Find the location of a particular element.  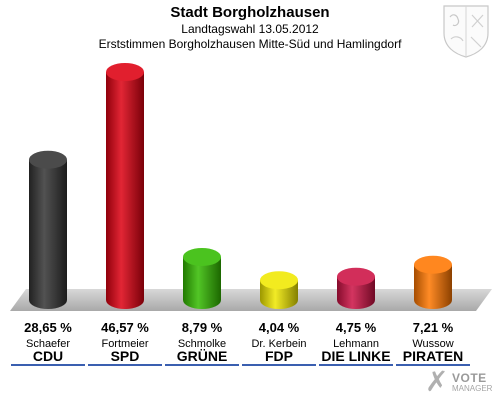

data-label: 8,79 % is located at coordinates (202, 327).